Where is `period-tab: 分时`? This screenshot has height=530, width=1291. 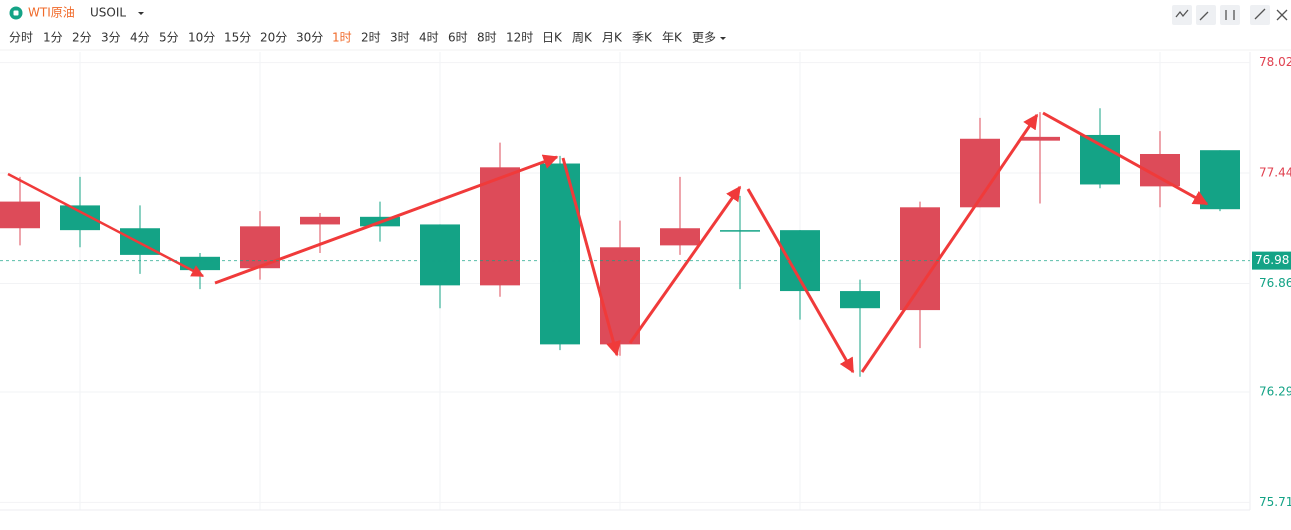
period-tab: 分时 is located at coordinates (21, 38).